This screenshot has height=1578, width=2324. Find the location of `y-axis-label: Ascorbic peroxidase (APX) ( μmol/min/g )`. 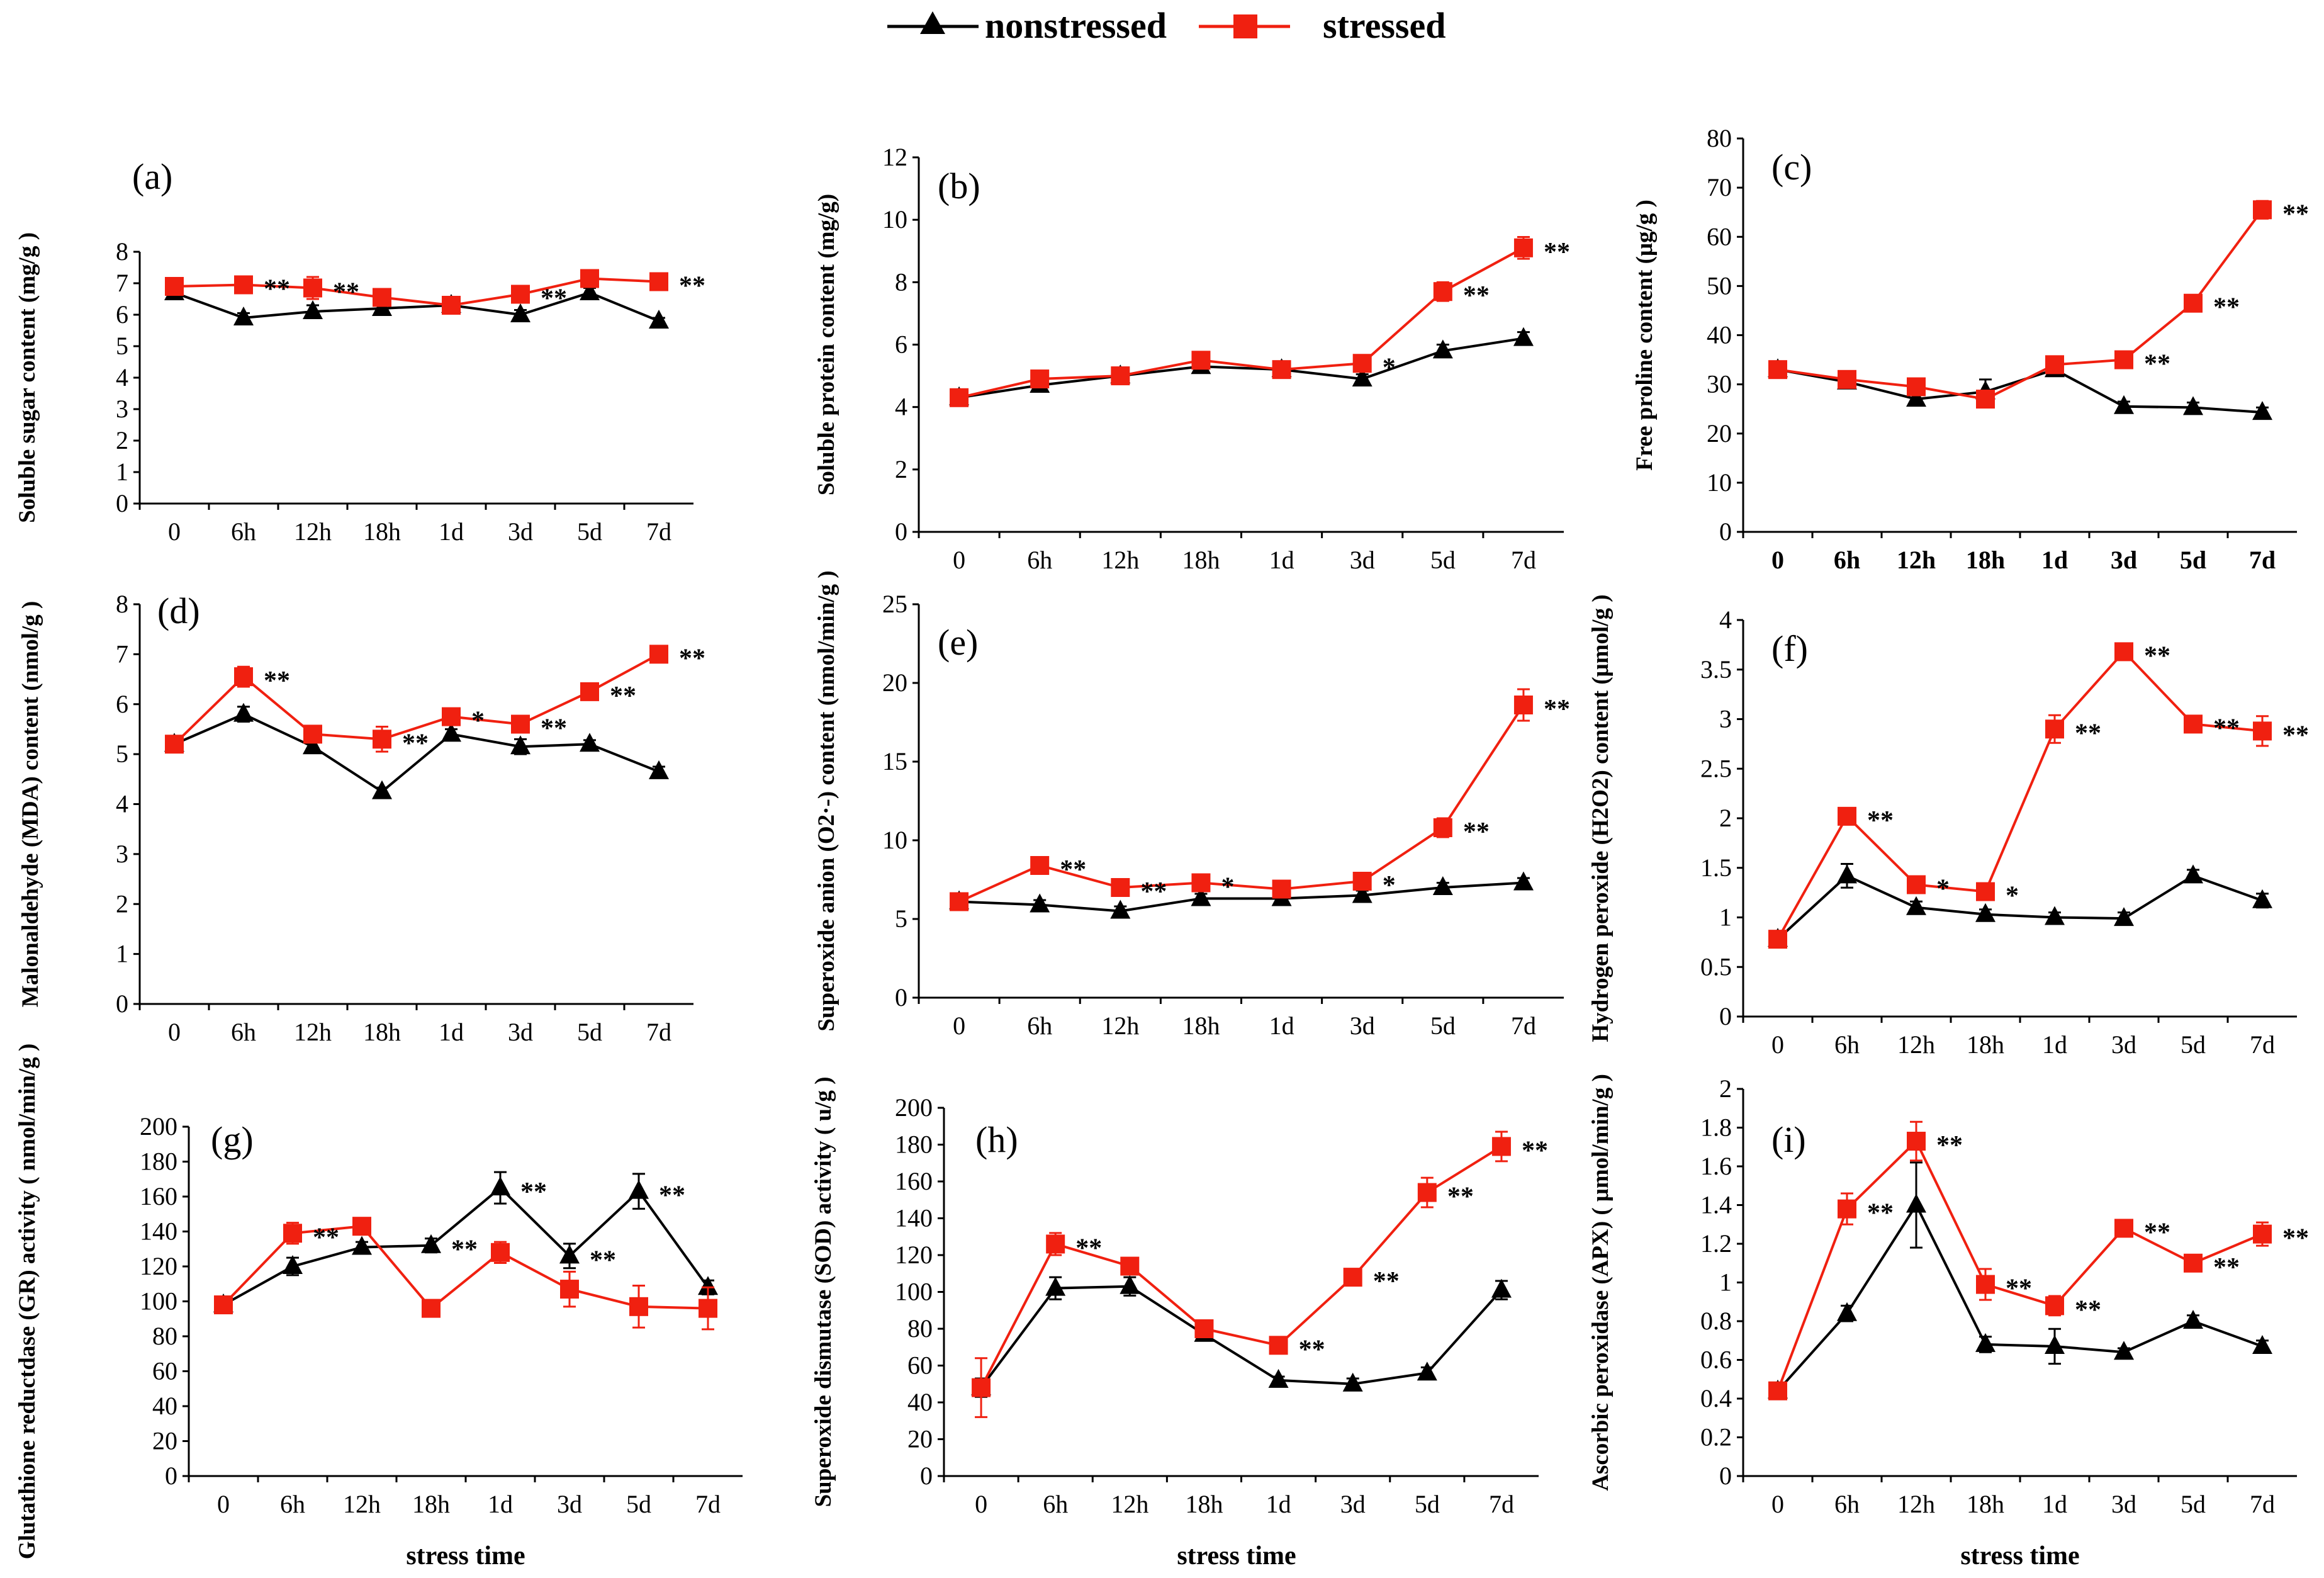

y-axis-label: Ascorbic peroxidase (APX) ( μmol/min/g ) is located at coordinates (1601, 1282).